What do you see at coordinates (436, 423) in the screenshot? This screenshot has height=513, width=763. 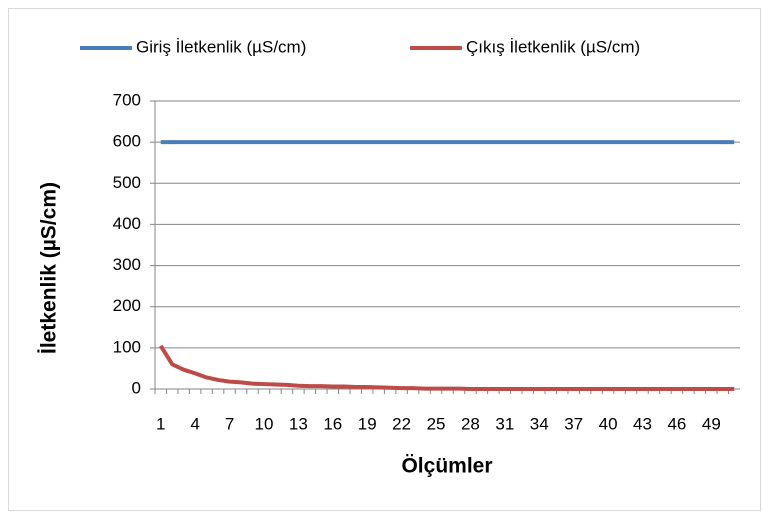 I see `x-tick-label: 25` at bounding box center [436, 423].